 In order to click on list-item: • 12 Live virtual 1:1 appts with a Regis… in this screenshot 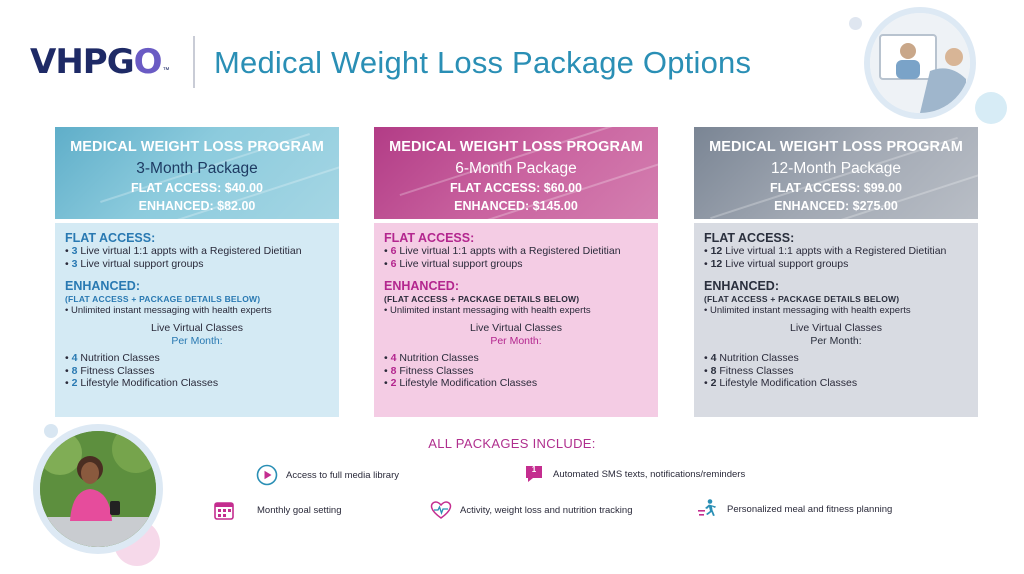, I will do `click(825, 251)`.